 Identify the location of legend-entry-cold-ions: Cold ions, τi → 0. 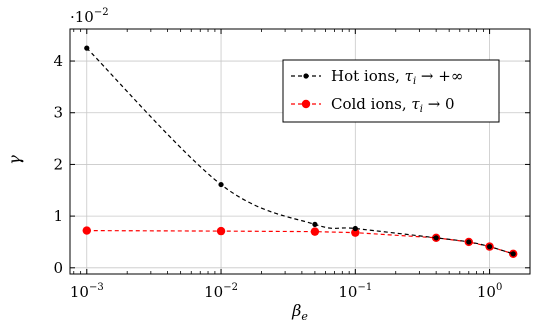
(373, 105).